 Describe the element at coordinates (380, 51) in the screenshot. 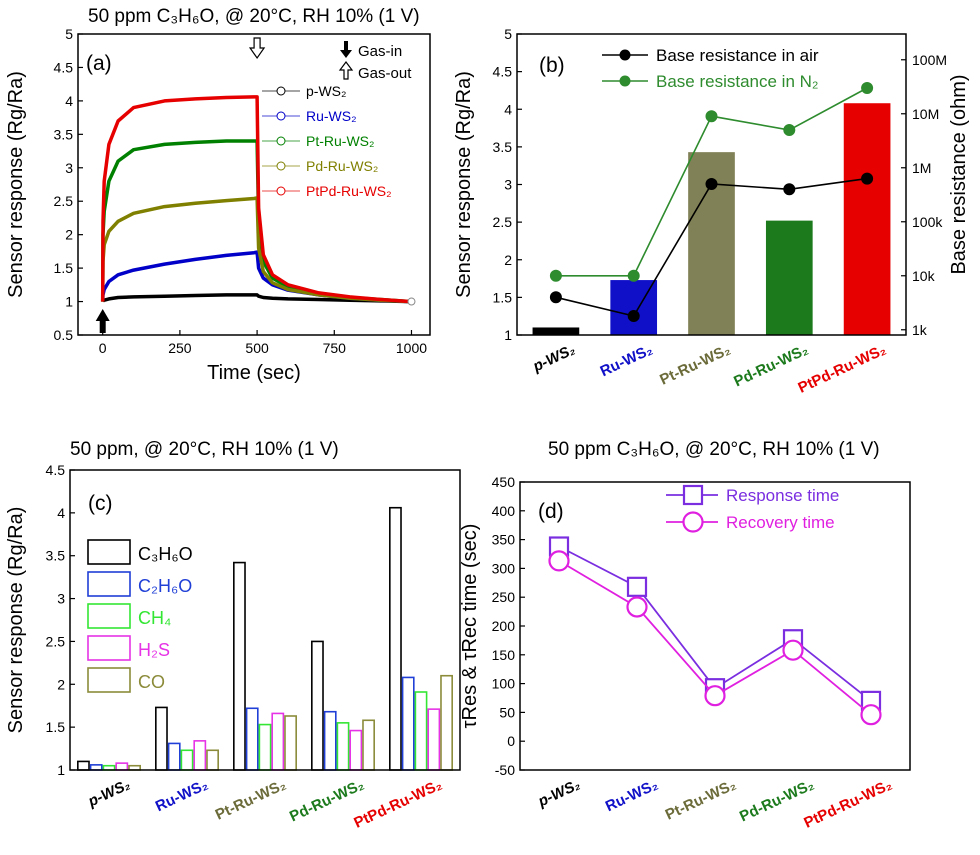

I see `gas-in-label: Gas-in` at that location.